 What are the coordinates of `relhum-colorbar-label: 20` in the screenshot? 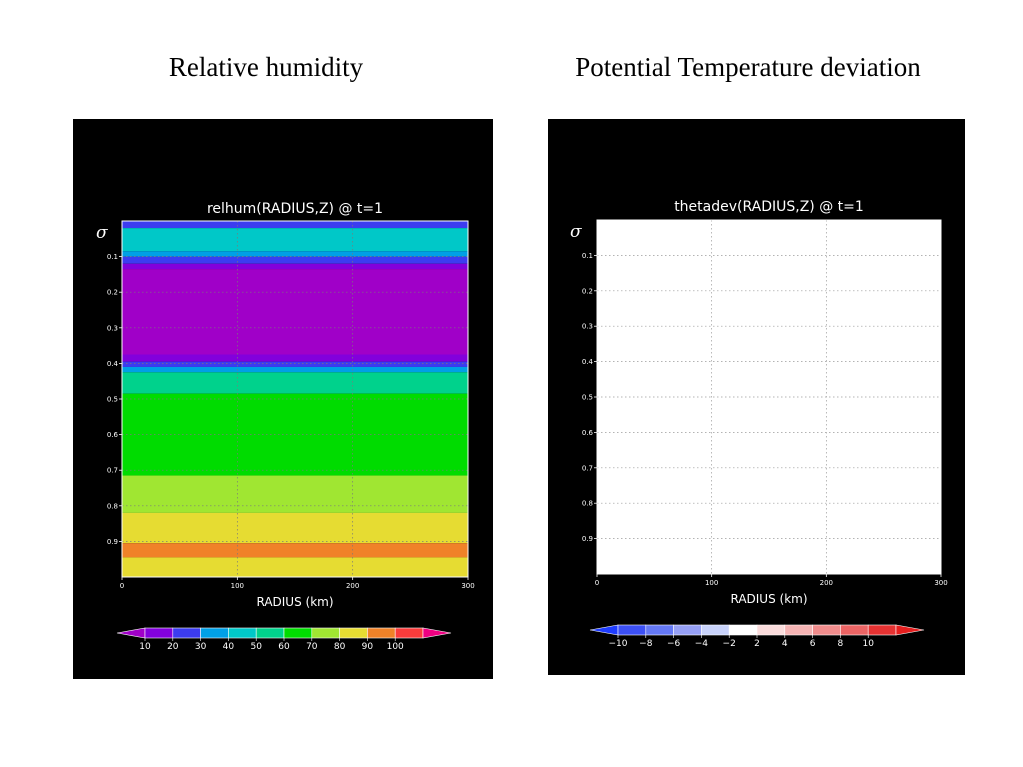 It's located at (173, 647).